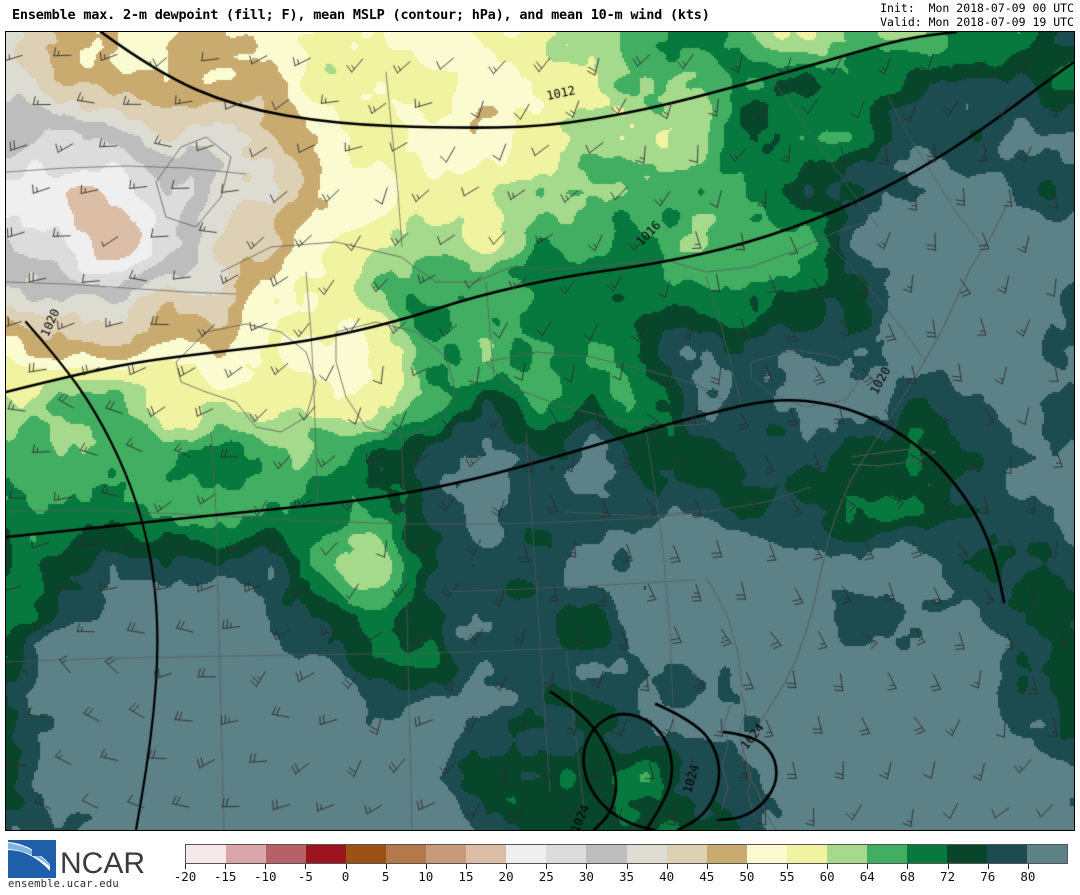  I want to click on colorbar-tick-label: 60, so click(827, 876).